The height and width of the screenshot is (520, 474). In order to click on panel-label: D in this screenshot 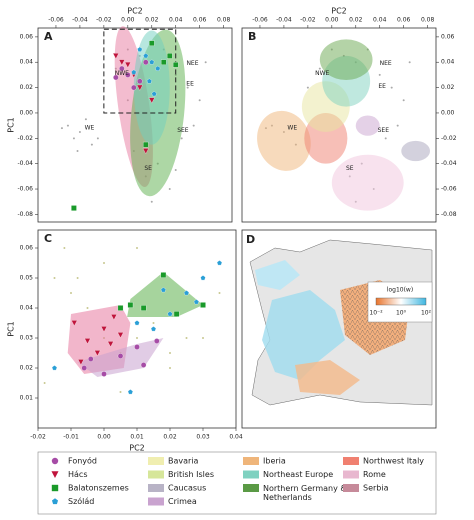, I will do `click(250, 239)`.